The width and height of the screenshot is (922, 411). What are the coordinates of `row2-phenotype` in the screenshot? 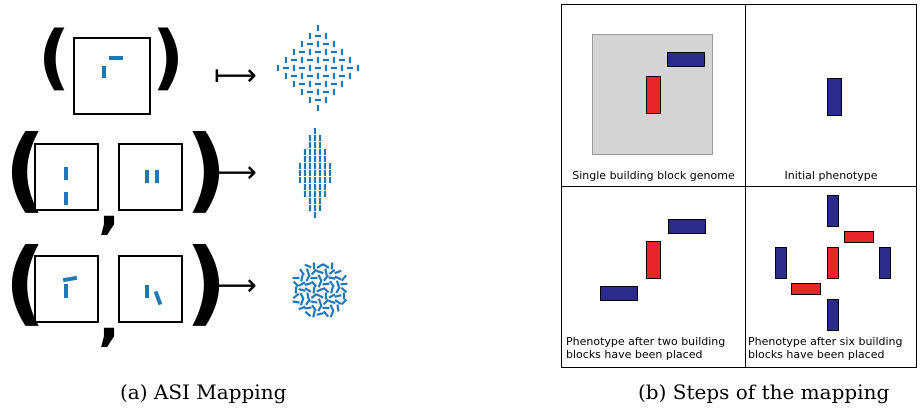 It's located at (315, 173).